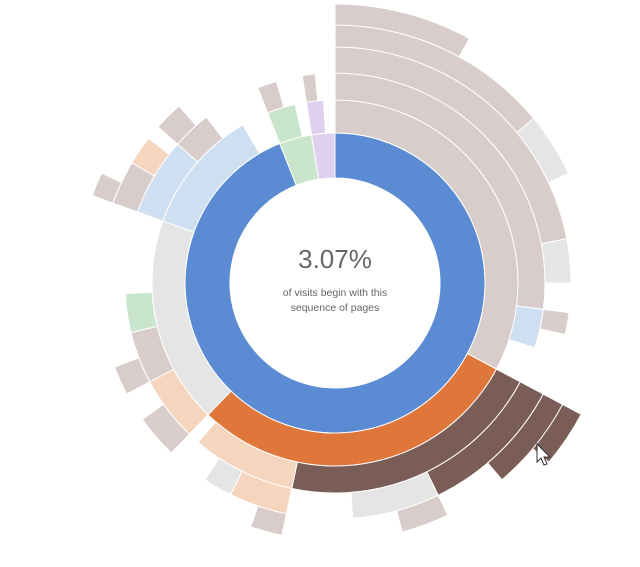  What do you see at coordinates (335, 308) in the screenshot?
I see `center-caption: sequence of pages` at bounding box center [335, 308].